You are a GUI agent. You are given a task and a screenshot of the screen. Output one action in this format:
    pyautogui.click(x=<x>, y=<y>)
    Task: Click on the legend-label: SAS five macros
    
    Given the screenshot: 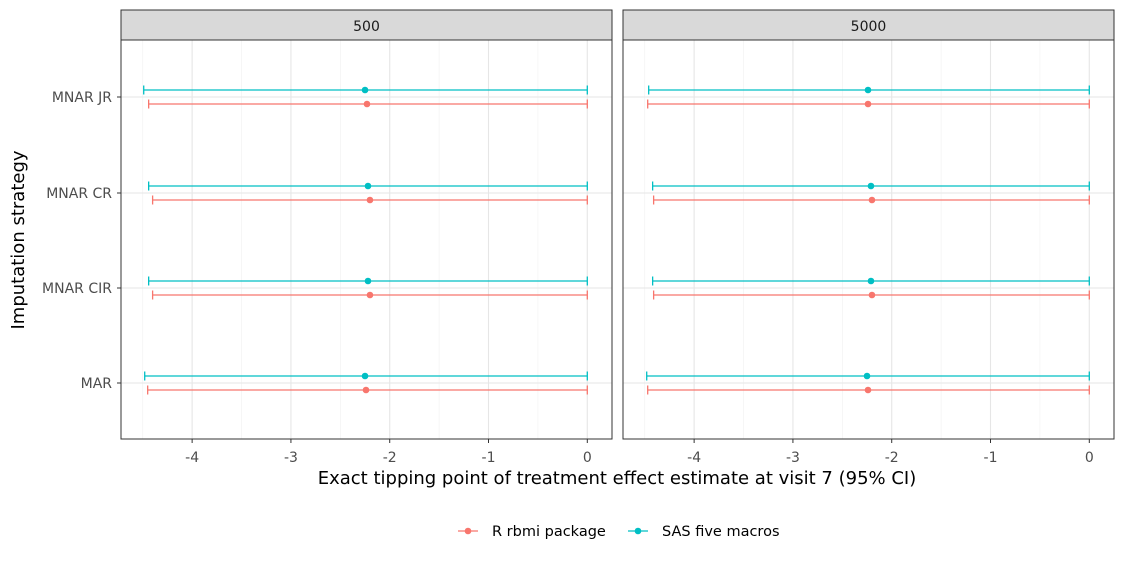 What is the action you would take?
    pyautogui.click(x=721, y=532)
    